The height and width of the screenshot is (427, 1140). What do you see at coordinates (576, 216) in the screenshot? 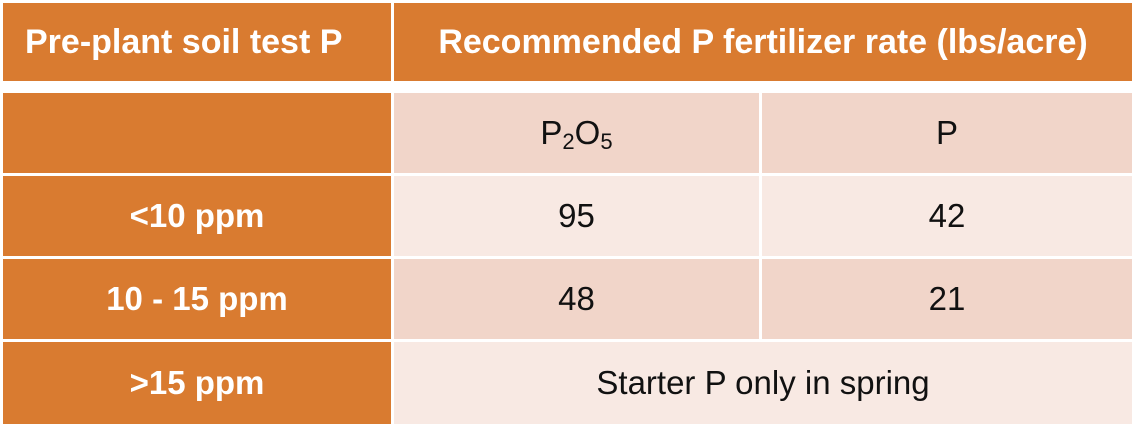
I see `cell-p2o5: 95` at bounding box center [576, 216].